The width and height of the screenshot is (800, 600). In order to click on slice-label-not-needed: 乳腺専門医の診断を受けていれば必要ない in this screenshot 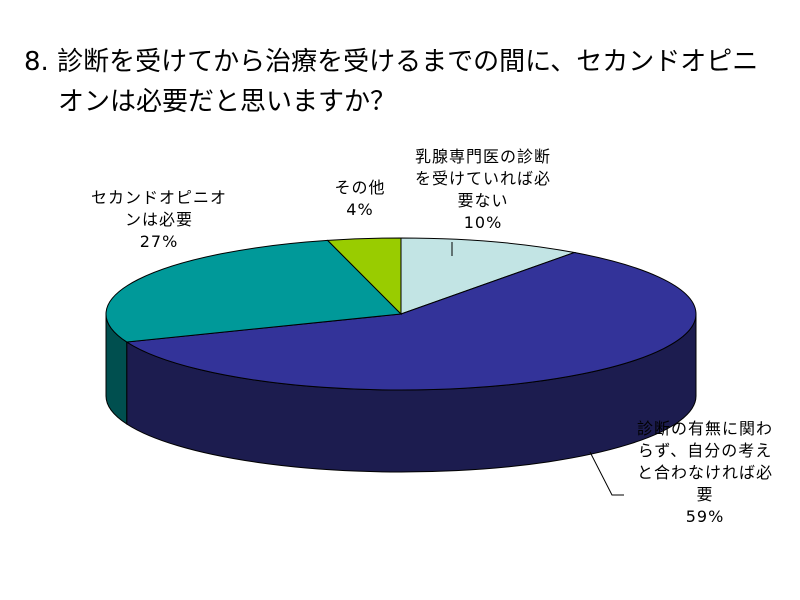, I will do `click(482, 178)`.